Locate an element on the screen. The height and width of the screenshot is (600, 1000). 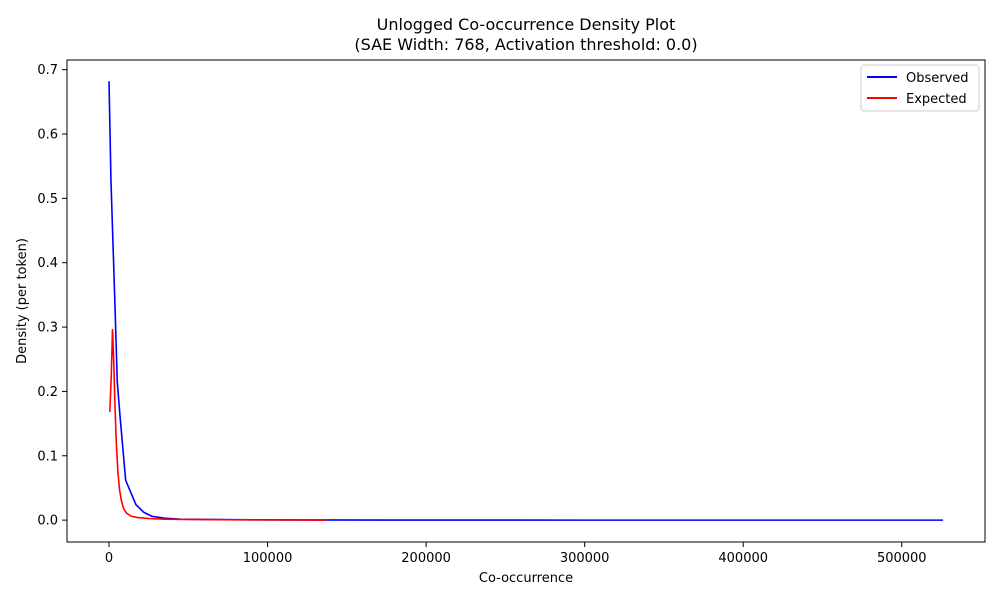
legend-label-observed: Observed is located at coordinates (937, 78).